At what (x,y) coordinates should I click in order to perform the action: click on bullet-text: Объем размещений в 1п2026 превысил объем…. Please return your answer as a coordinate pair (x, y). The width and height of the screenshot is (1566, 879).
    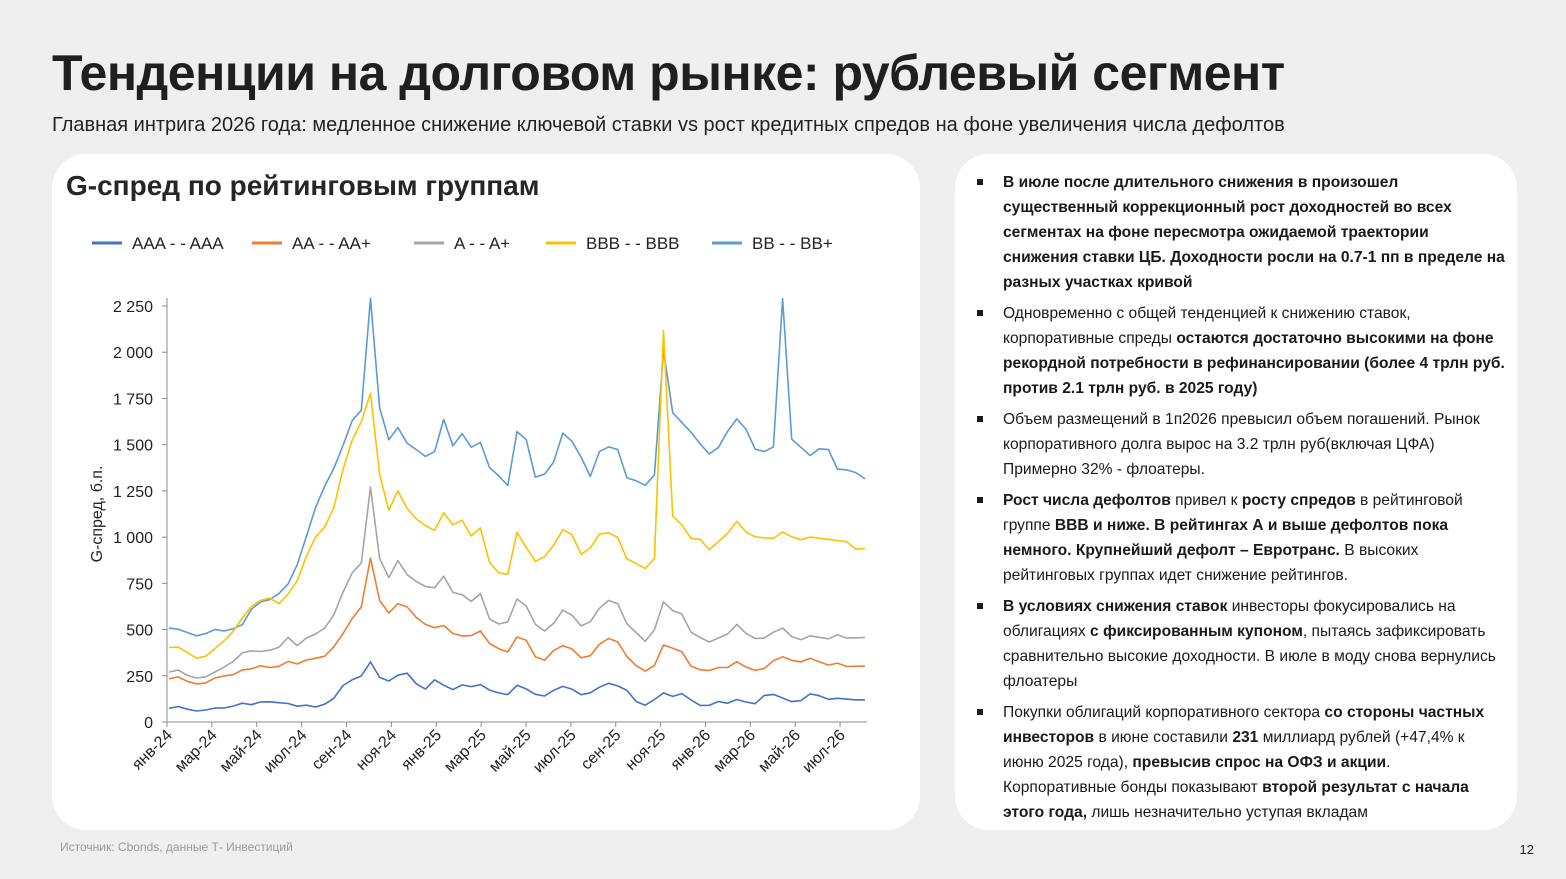
    Looking at the image, I should click on (1241, 444).